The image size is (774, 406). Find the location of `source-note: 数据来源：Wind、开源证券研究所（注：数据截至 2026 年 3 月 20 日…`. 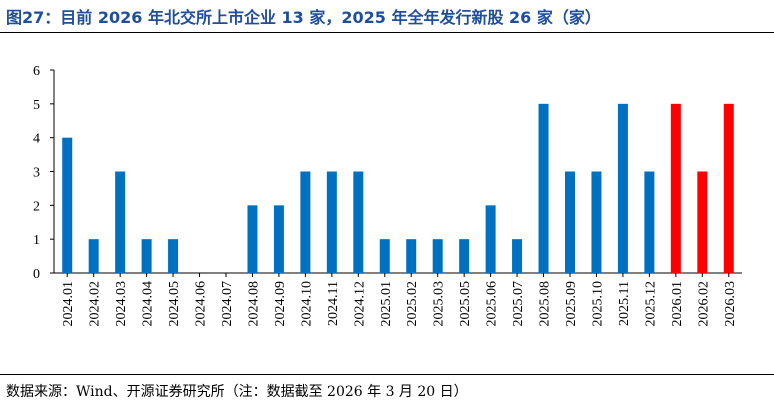

source-note: 数据来源：Wind、开源证券研究所（注：数据截至 2026 年 3 月 20 日… is located at coordinates (237, 392).